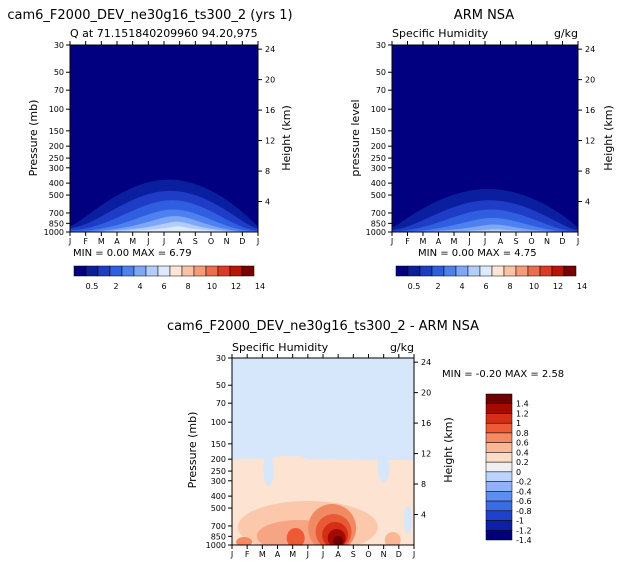 The height and width of the screenshot is (565, 620). What do you see at coordinates (270, 110) in the screenshot?
I see `y2-tick-label: 16` at bounding box center [270, 110].